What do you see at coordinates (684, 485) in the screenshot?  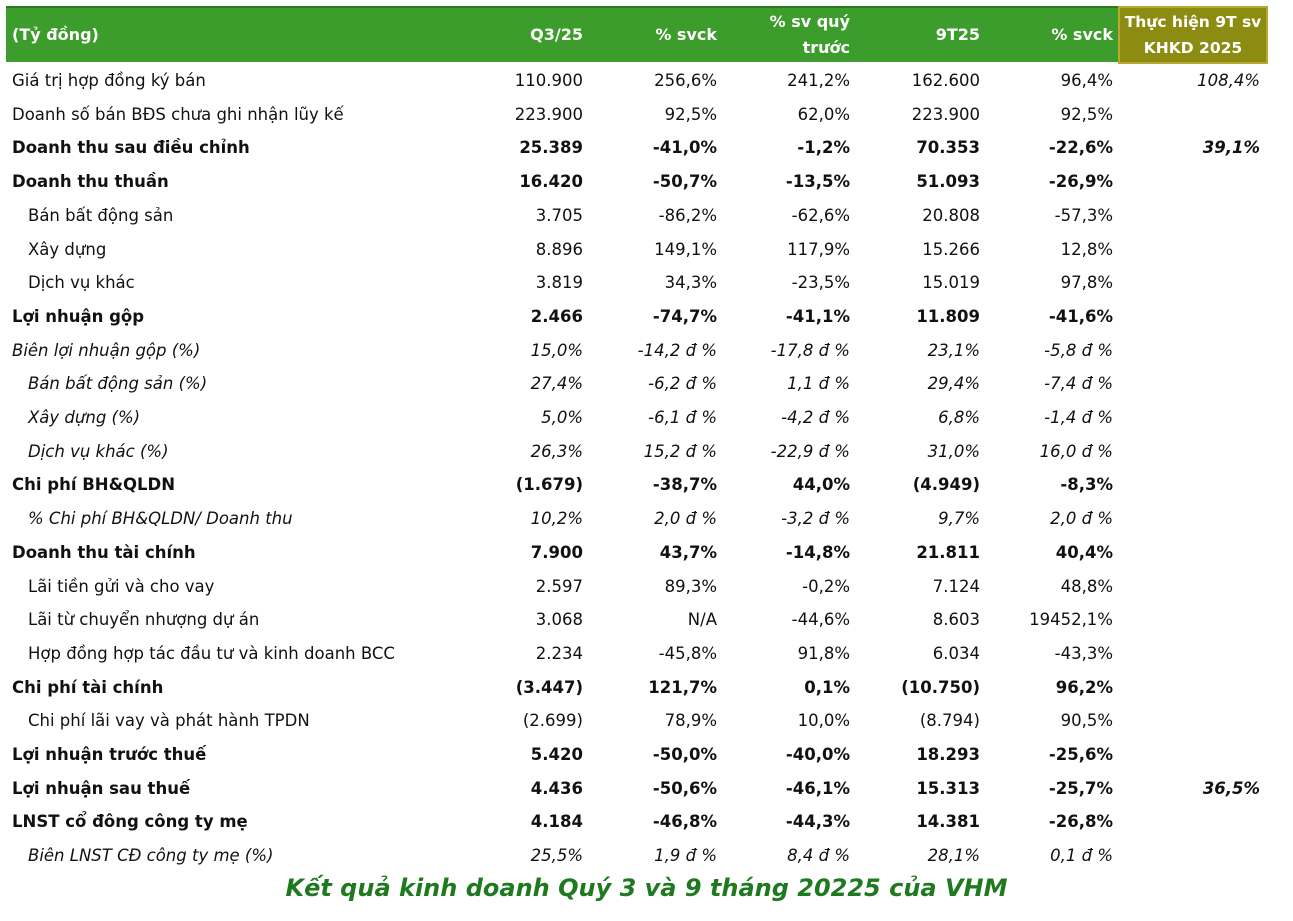 I see `cell-col-1: -38,7%` at bounding box center [684, 485].